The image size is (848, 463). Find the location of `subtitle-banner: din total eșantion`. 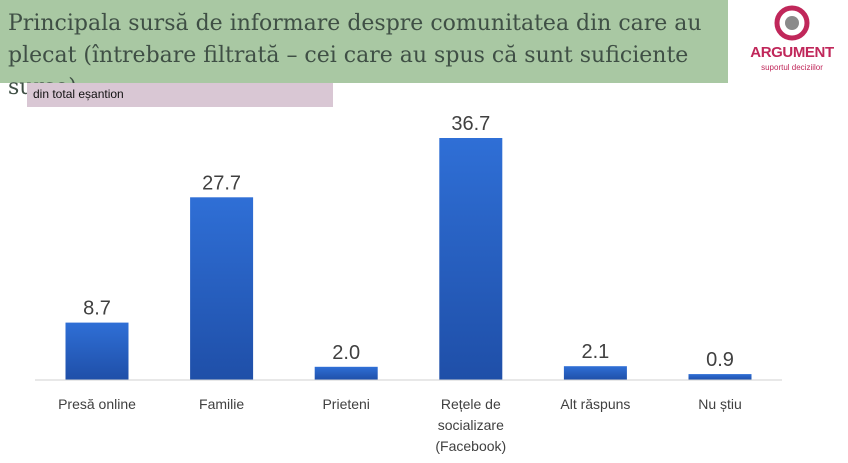

subtitle-banner: din total eșantion is located at coordinates (180, 95).